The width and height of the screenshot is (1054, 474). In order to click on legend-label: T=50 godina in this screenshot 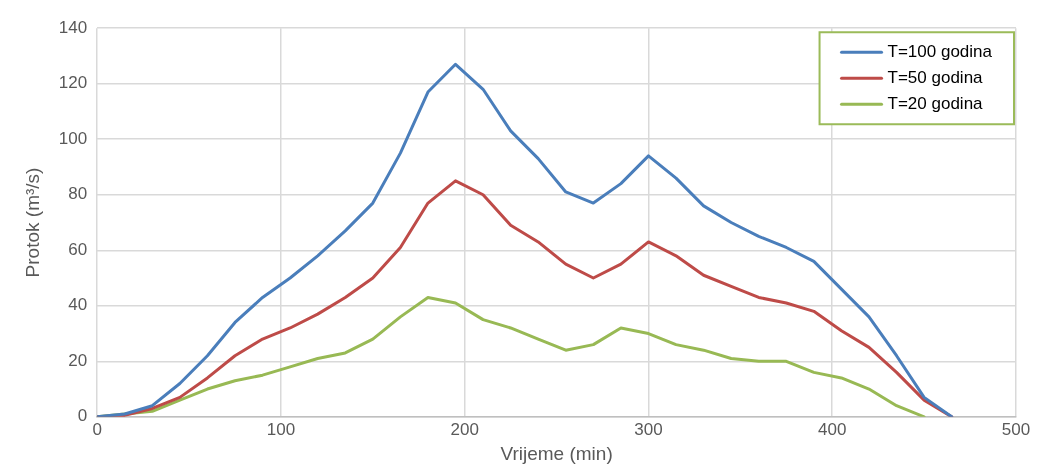, I will do `click(935, 77)`.